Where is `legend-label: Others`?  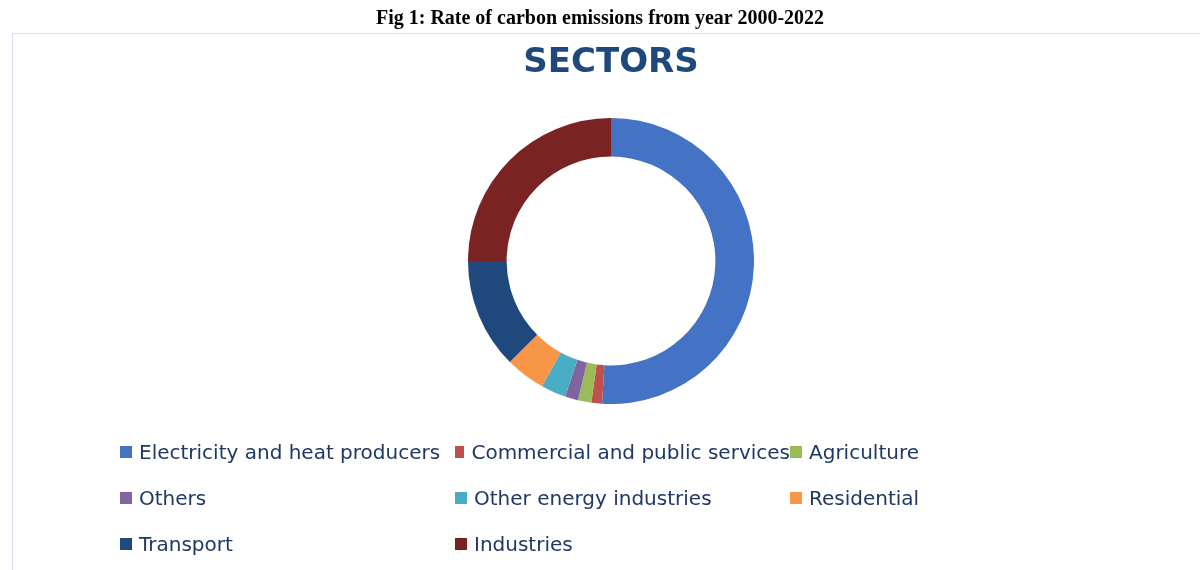 legend-label: Others is located at coordinates (173, 498).